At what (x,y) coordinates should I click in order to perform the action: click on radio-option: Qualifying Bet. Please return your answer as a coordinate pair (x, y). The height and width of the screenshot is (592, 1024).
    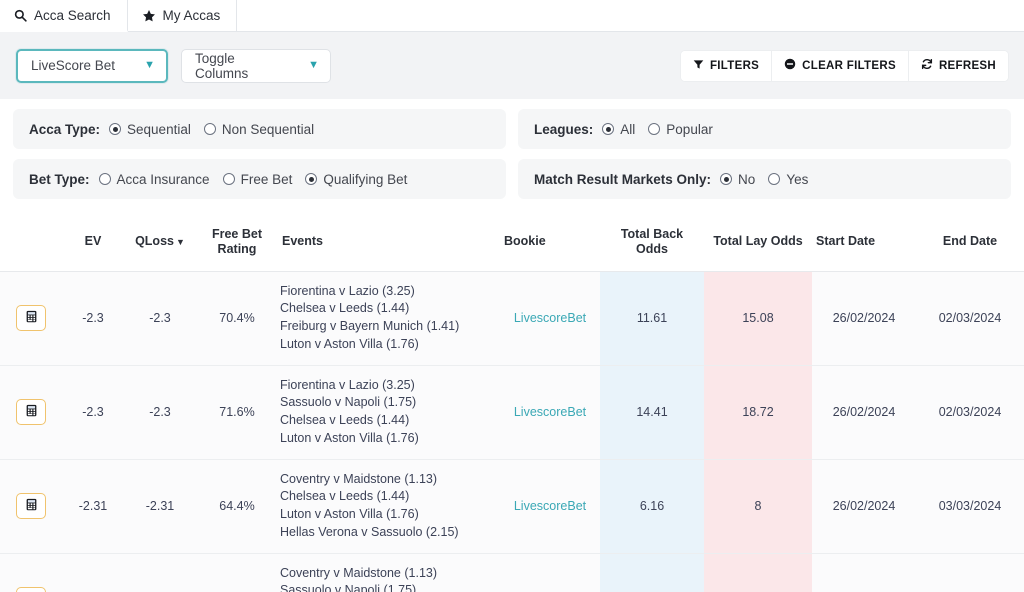
    Looking at the image, I should click on (356, 179).